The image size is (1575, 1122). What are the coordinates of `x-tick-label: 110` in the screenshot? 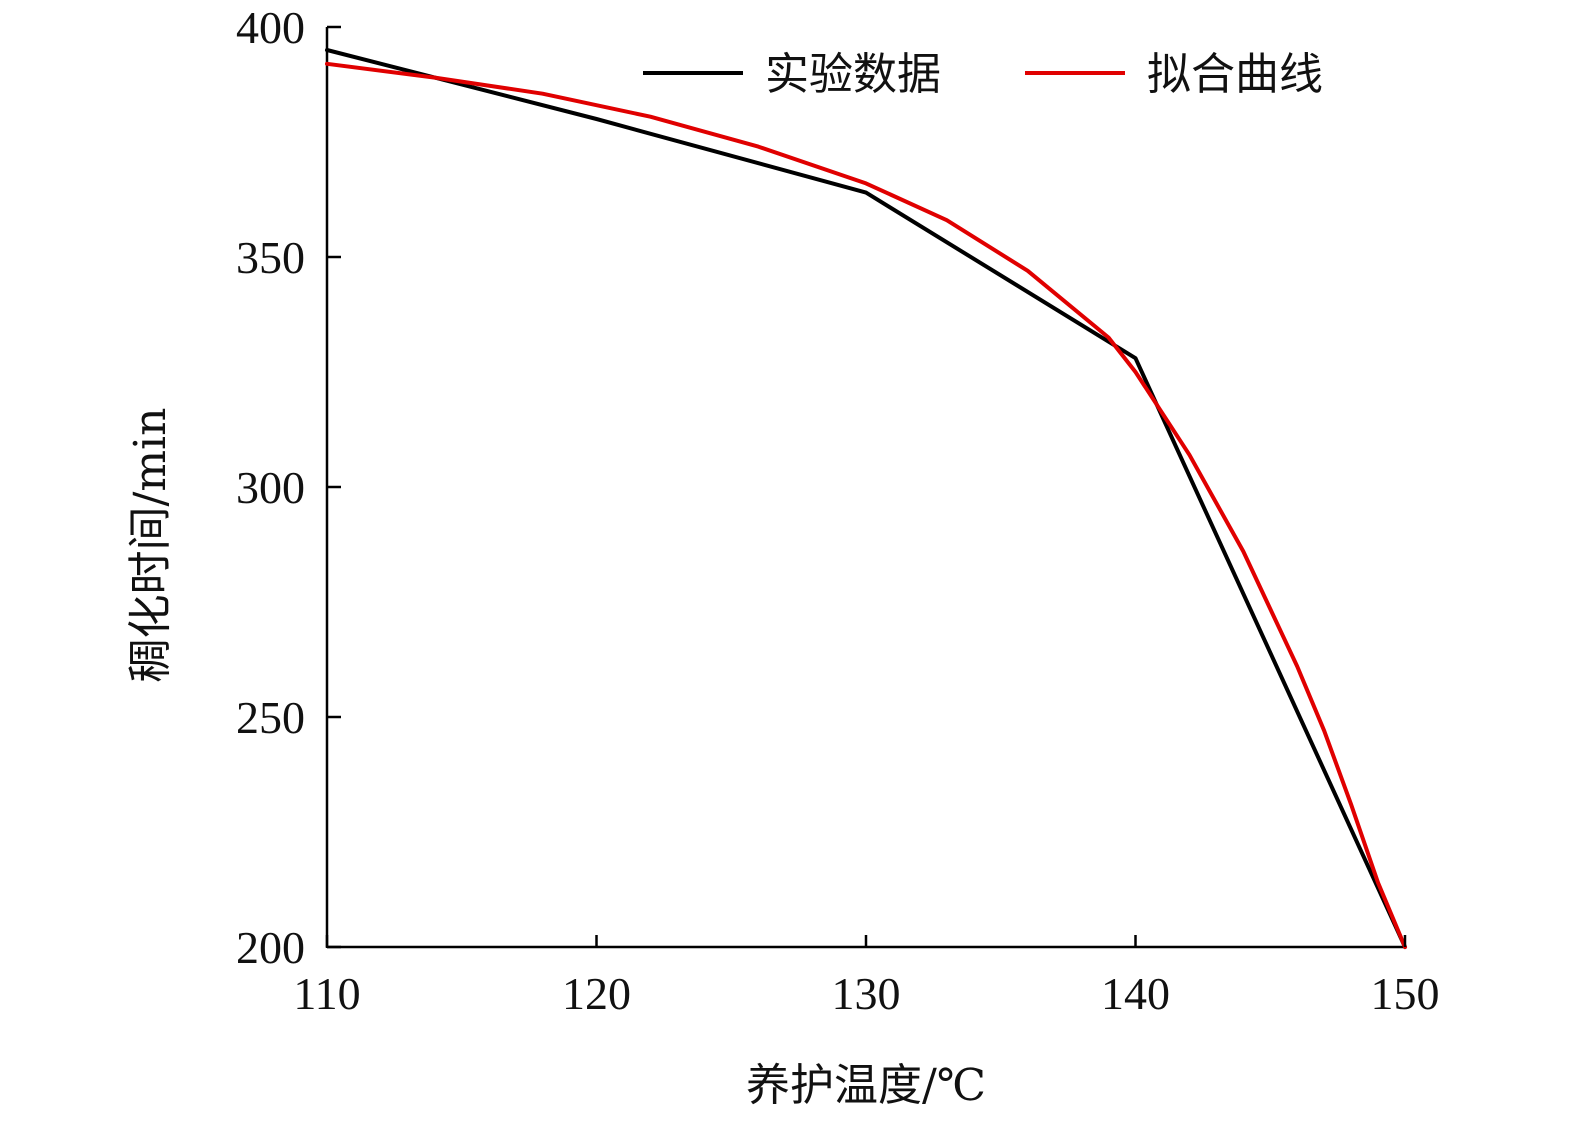 It's located at (326, 993).